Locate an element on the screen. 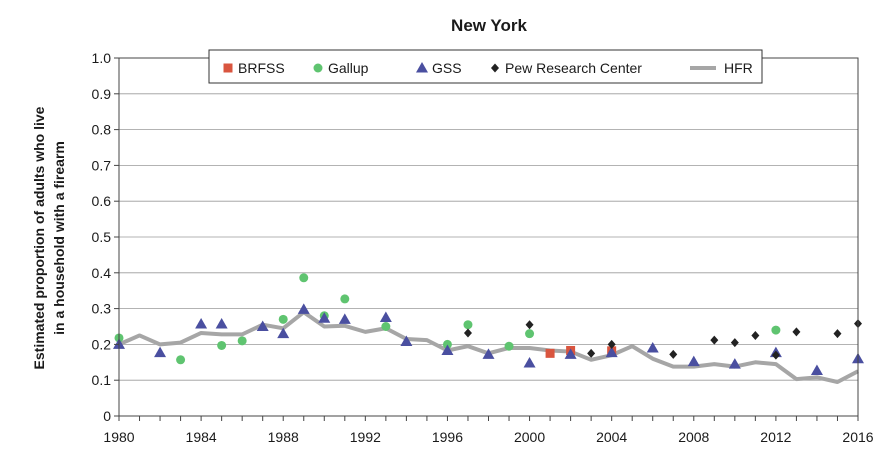 The height and width of the screenshot is (462, 888). legend-gss-label: GSS is located at coordinates (447, 68).